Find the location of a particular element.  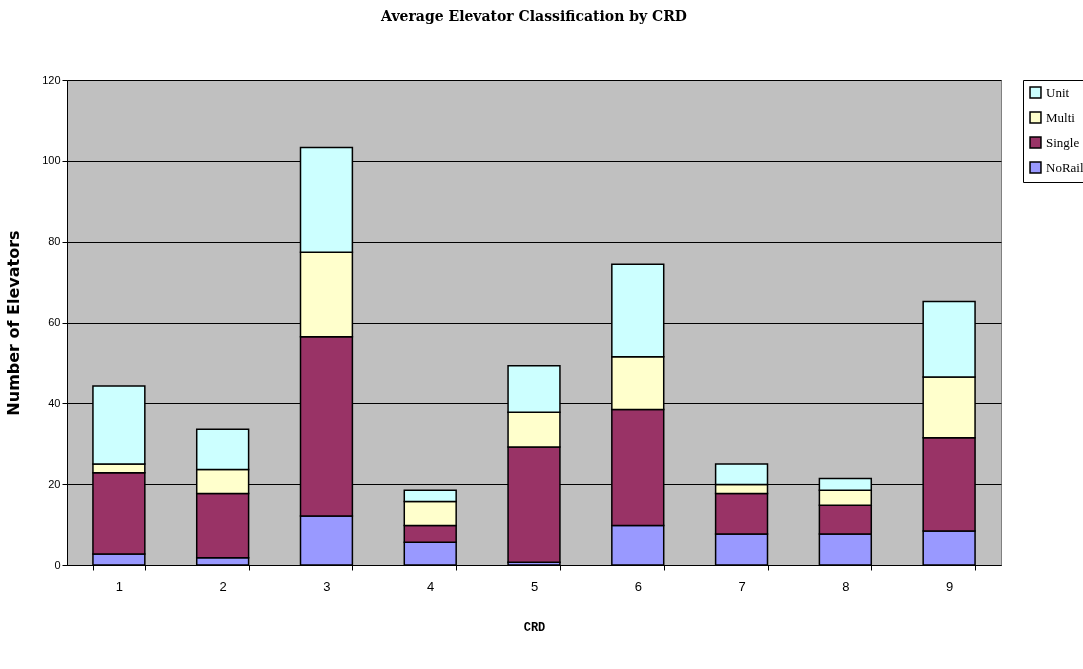

y-tick-label: 60 is located at coordinates (54, 322).